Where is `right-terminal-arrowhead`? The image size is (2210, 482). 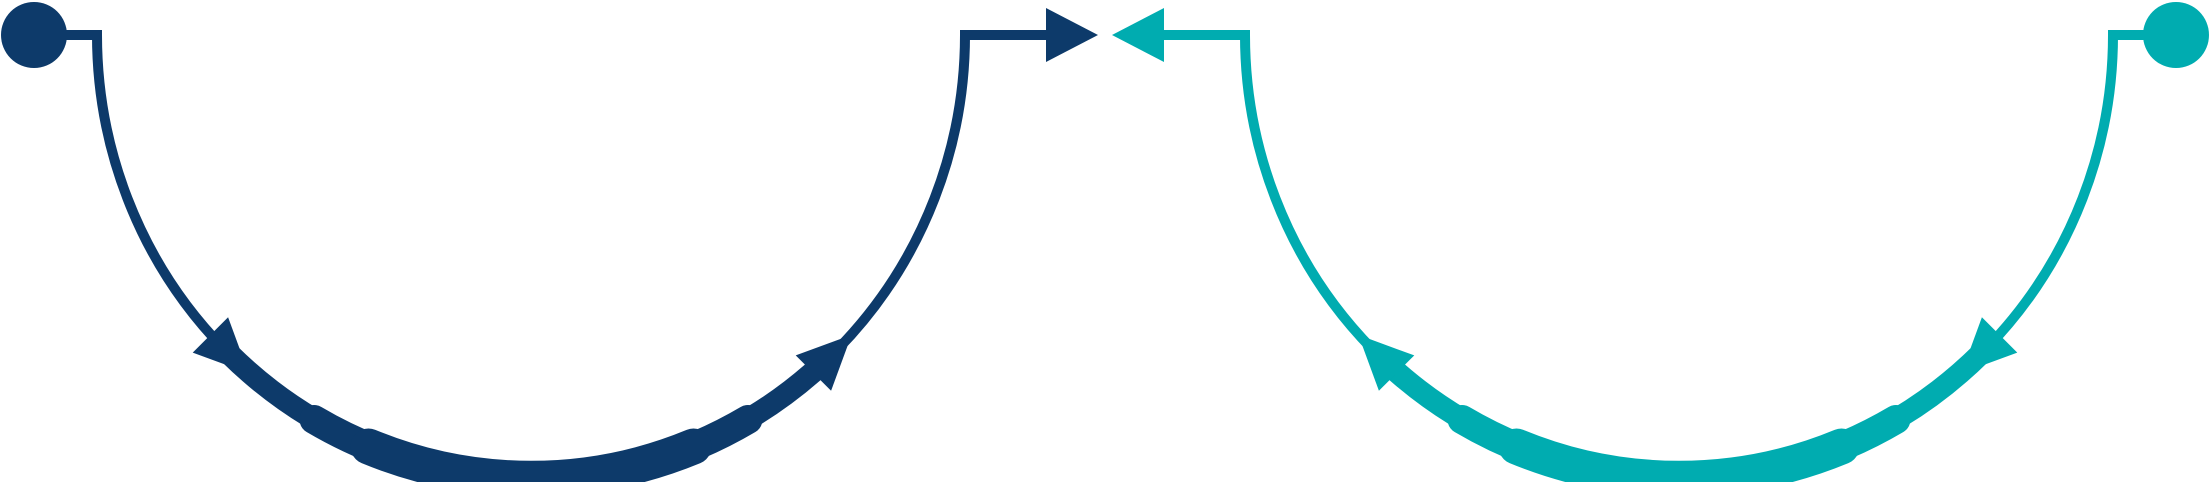 right-terminal-arrowhead is located at coordinates (1138, 35).